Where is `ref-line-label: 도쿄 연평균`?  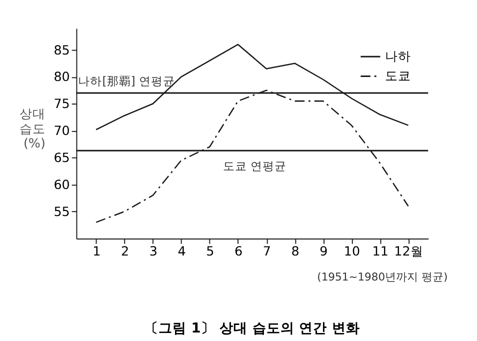
ref-line-label: 도쿄 연평균 is located at coordinates (254, 166).